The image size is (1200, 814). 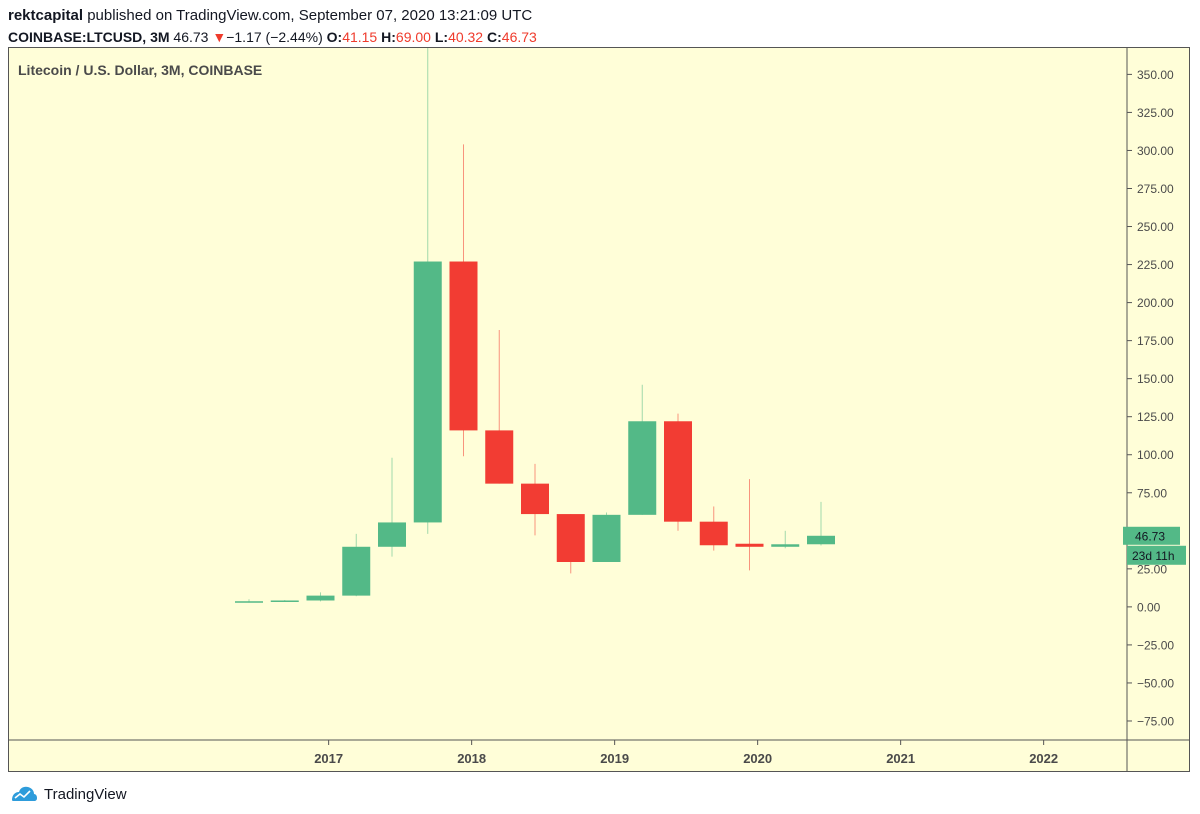 I want to click on last-price-label: 46.73, so click(x=1150, y=536).